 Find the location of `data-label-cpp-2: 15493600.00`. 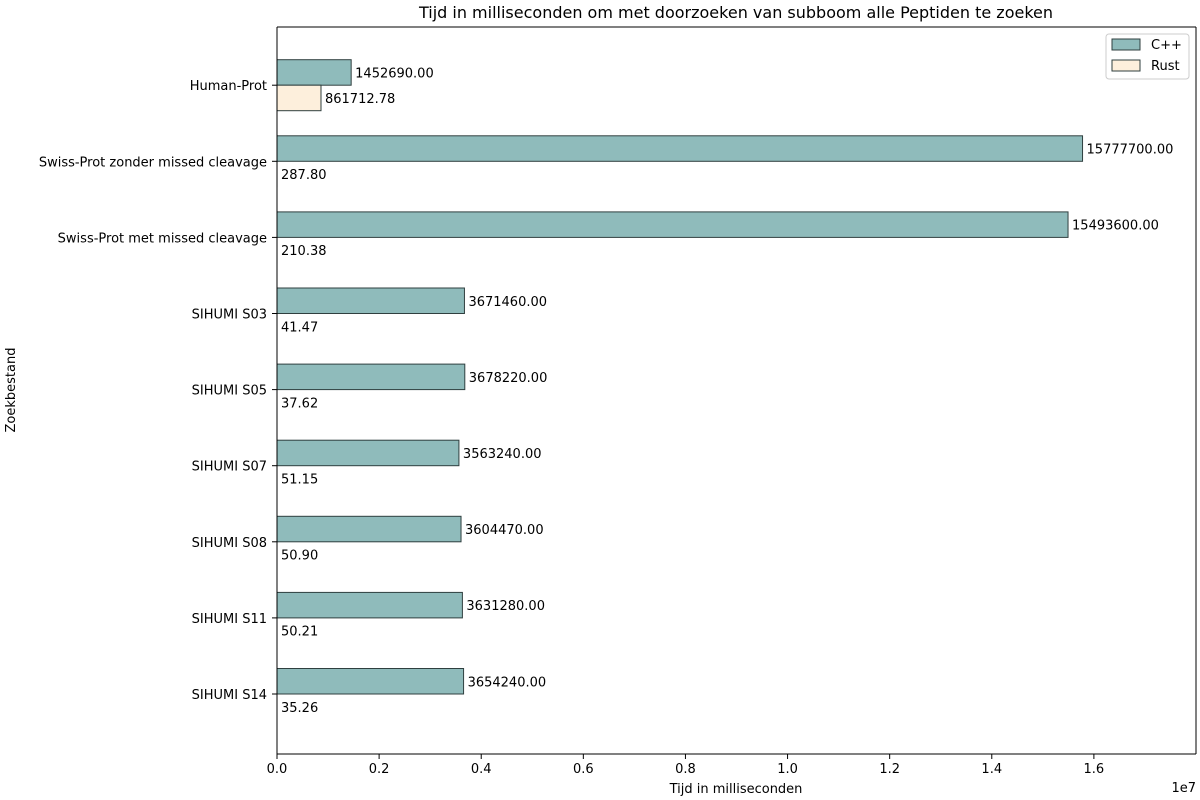

data-label-cpp-2: 15493600.00 is located at coordinates (1115, 226).